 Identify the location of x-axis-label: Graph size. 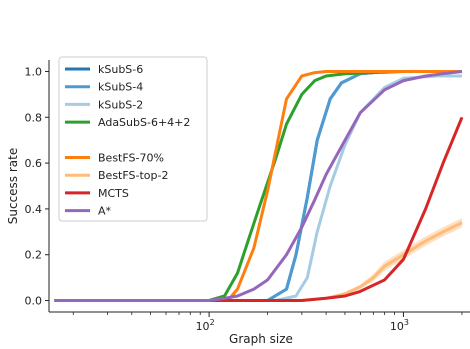
(261, 339).